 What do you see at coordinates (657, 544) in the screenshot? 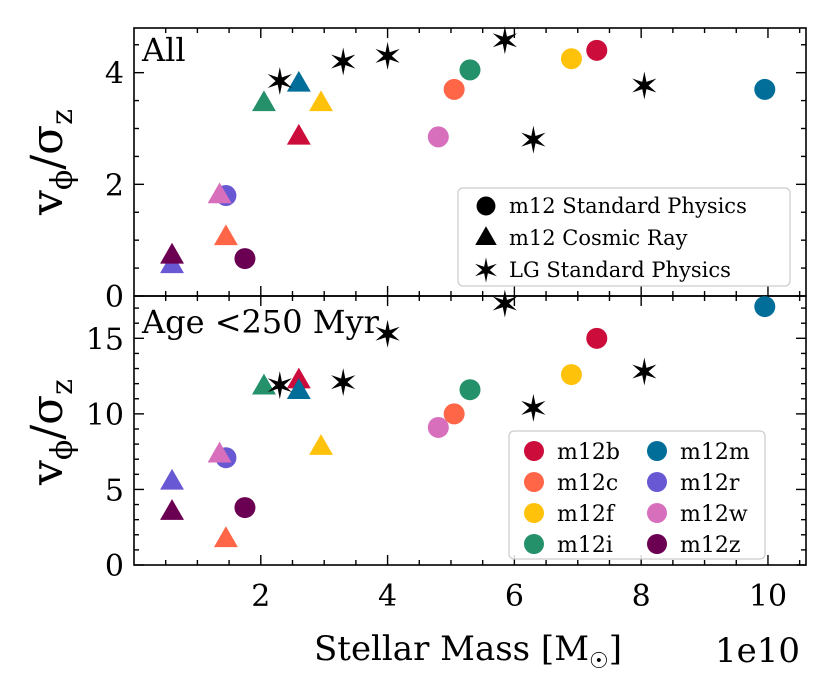
I see `m12z-legend-icon` at bounding box center [657, 544].